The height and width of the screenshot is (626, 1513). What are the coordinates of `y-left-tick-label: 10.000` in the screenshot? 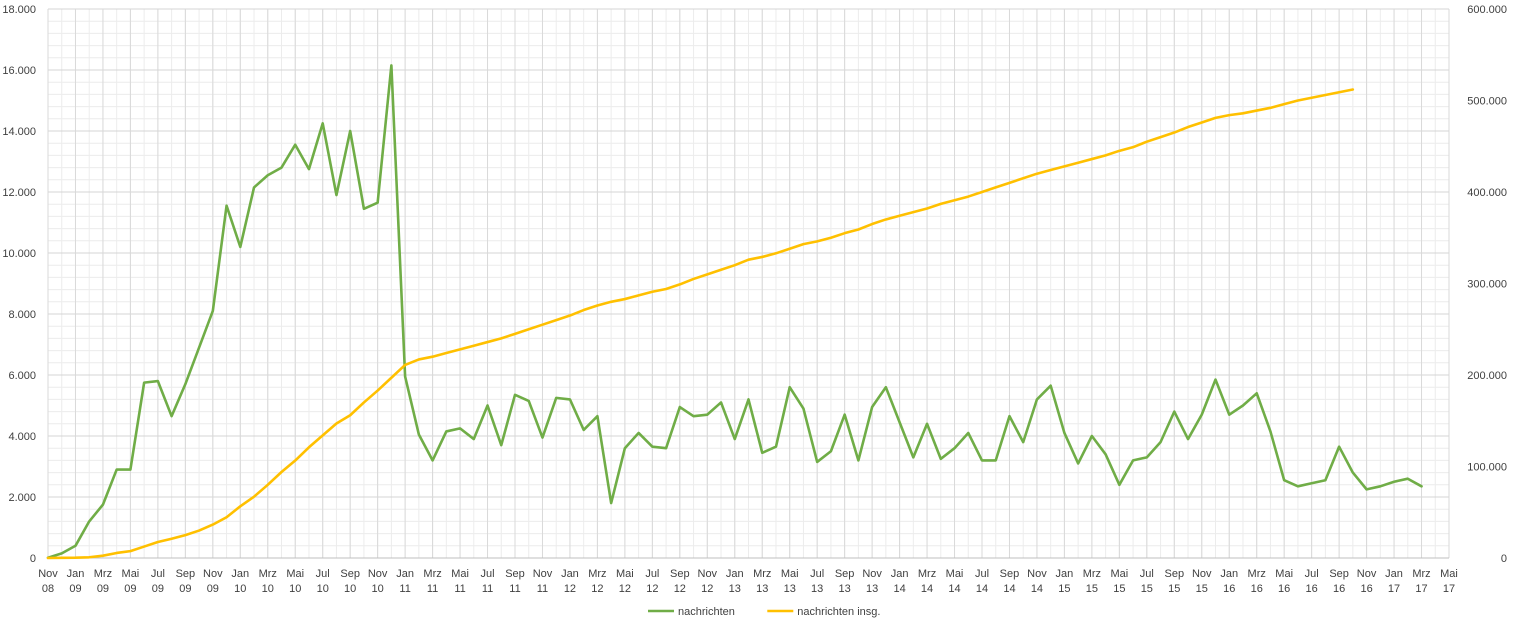 It's located at (19, 254).